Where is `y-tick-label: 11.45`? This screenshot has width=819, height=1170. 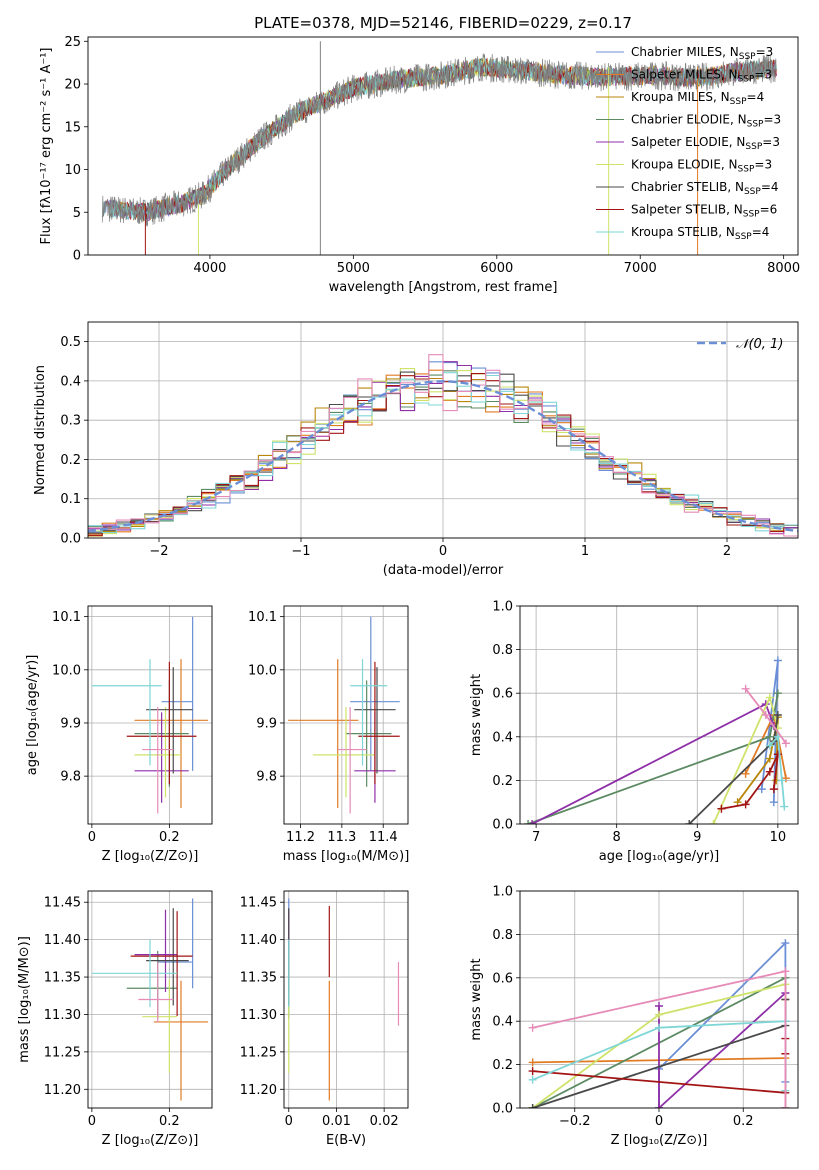
y-tick-label: 11.45 is located at coordinates (258, 903).